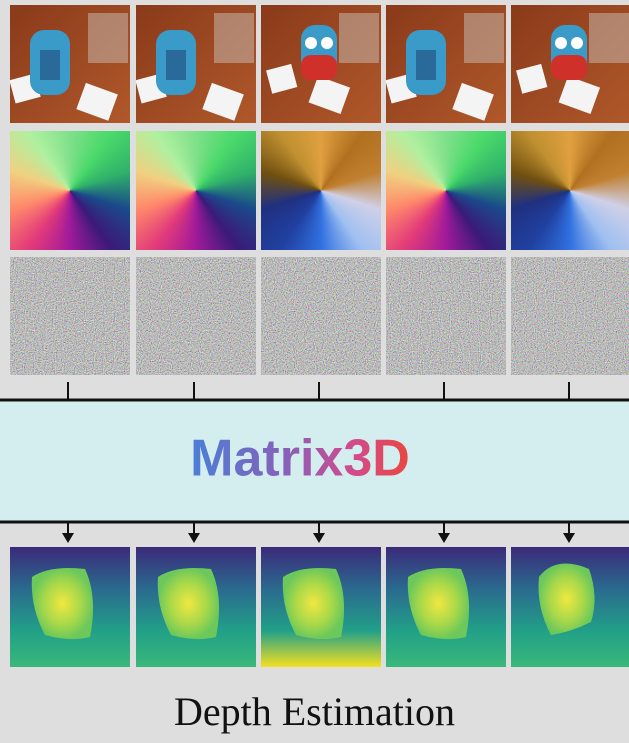 This screenshot has width=629, height=743. I want to click on task-label: Depth Estimation, so click(314, 711).